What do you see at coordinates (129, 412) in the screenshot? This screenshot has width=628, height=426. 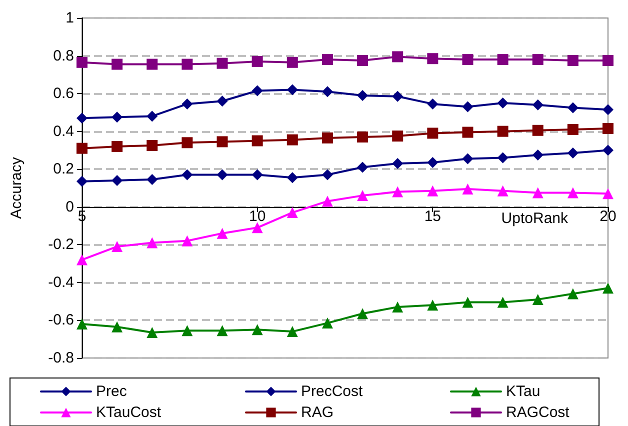 I see `legend-label: KTauCost` at bounding box center [129, 412].